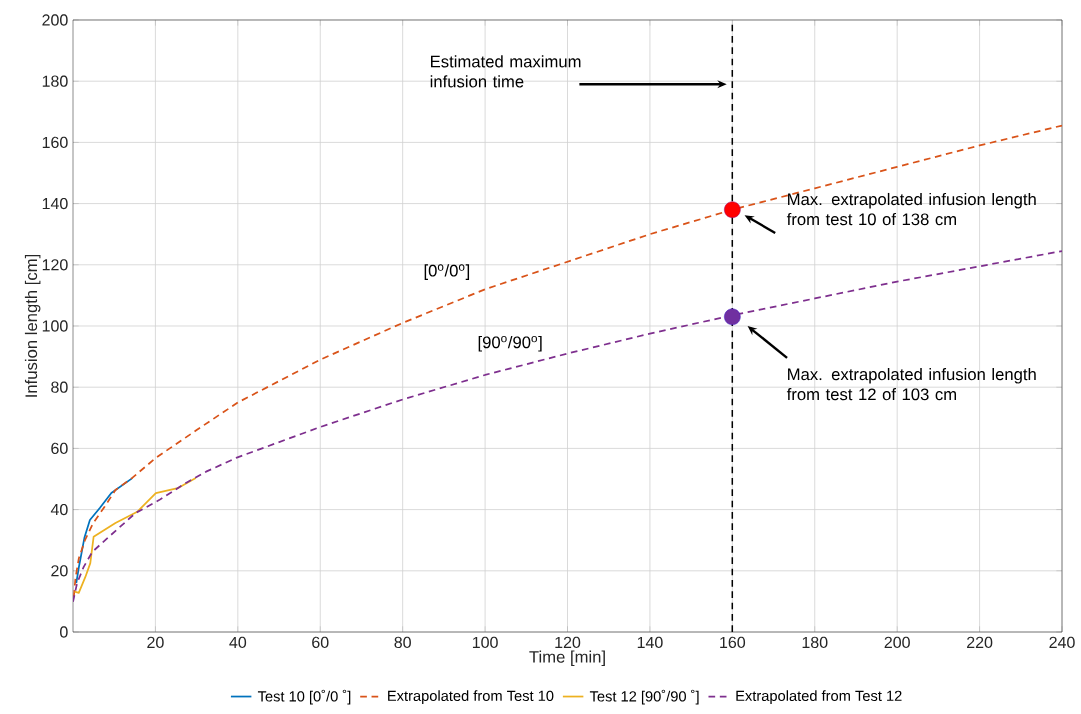 The image size is (1081, 714). I want to click on legend-label: Test 12 [90˚/90 ˚], so click(644, 697).